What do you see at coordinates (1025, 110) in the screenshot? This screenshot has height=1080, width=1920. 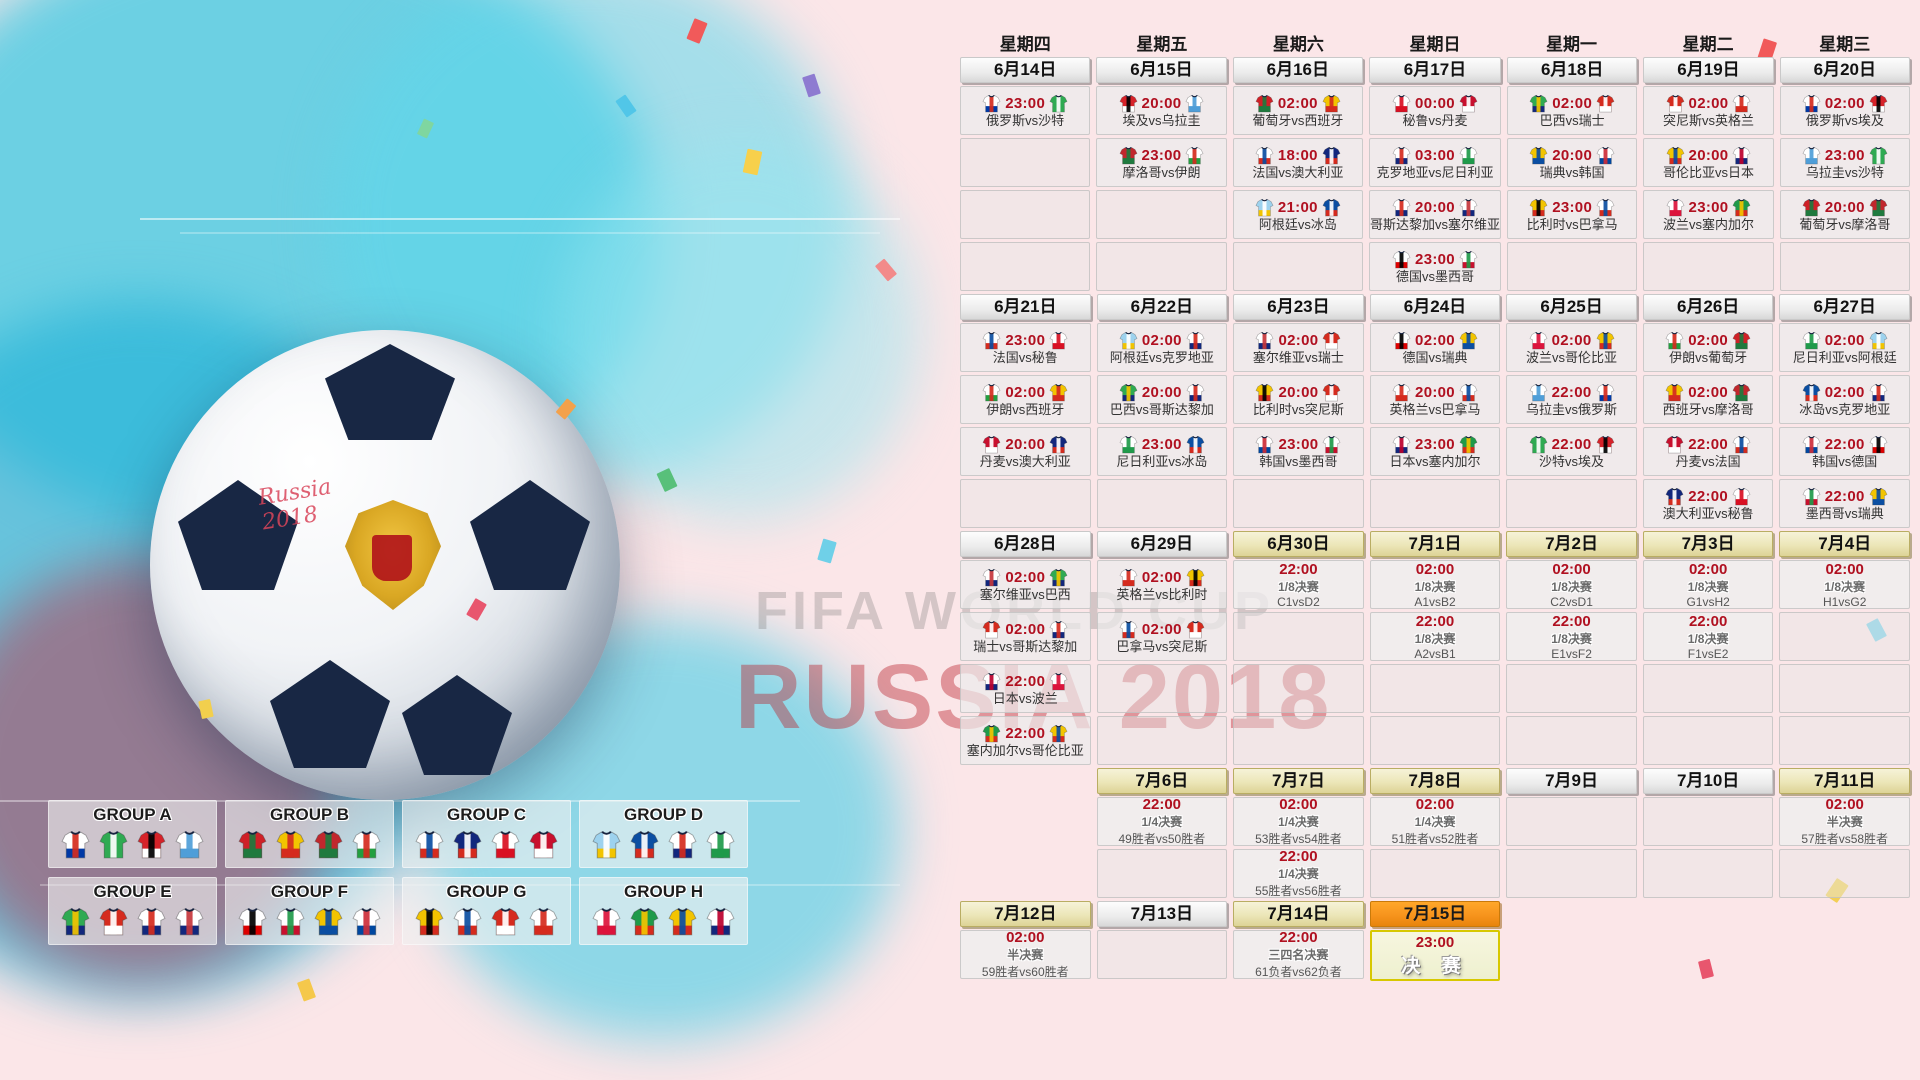 I see `match-group-stage: 23:00 俄罗斯vs沙特` at bounding box center [1025, 110].